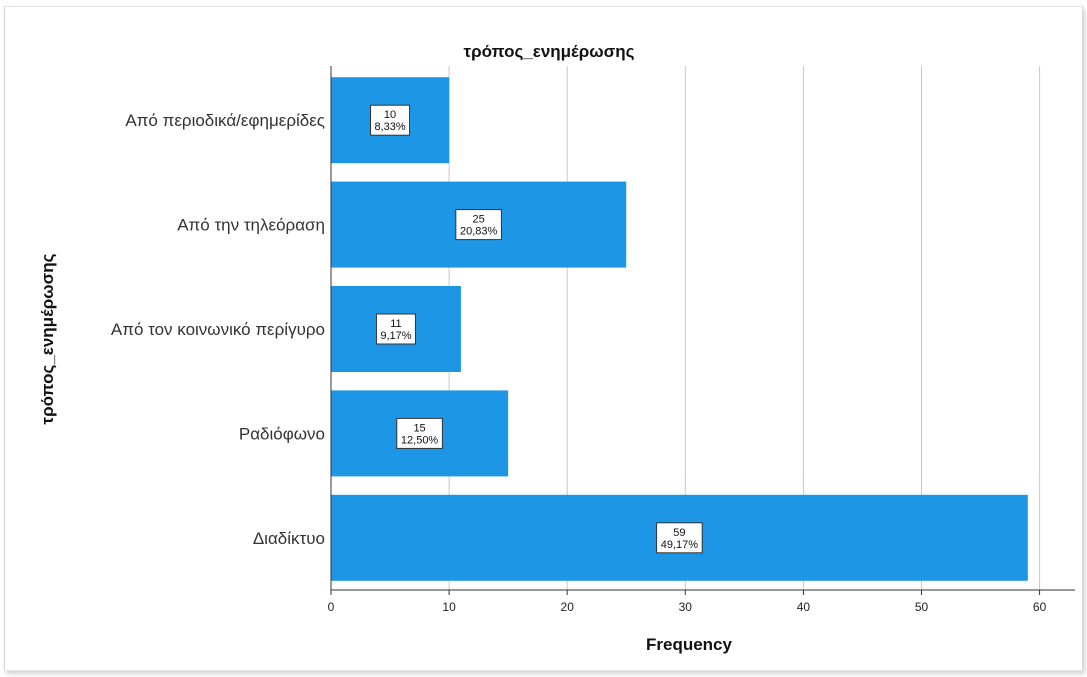 The height and width of the screenshot is (677, 1087). What do you see at coordinates (568, 607) in the screenshot?
I see `x-tick-label: 20` at bounding box center [568, 607].